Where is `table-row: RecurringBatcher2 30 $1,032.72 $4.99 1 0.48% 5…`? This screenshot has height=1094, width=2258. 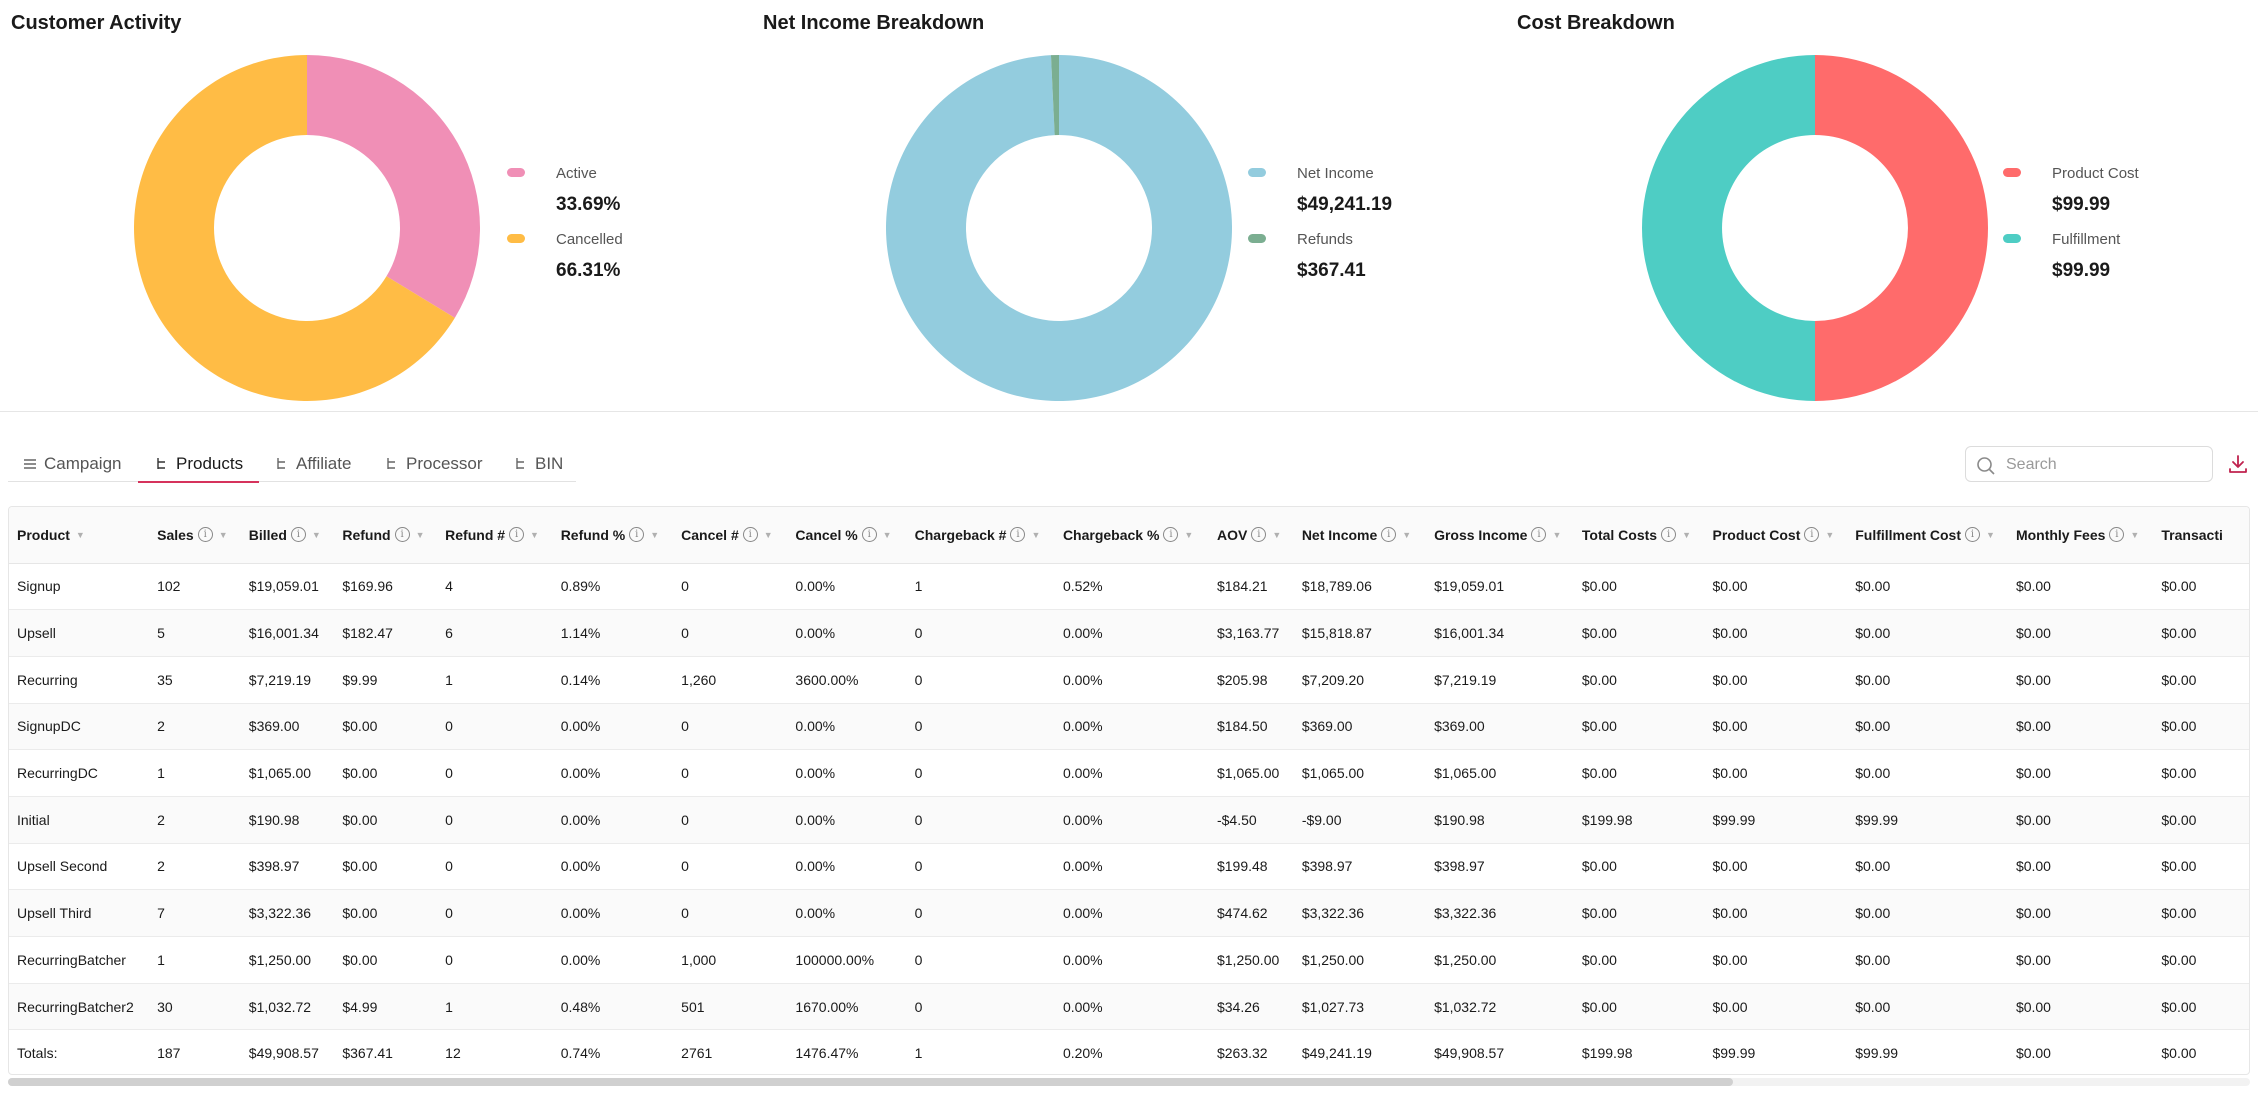 table-row: RecurringBatcher2 30 $1,032.72 $4.99 1 0.48% 5… is located at coordinates (1129, 1007).